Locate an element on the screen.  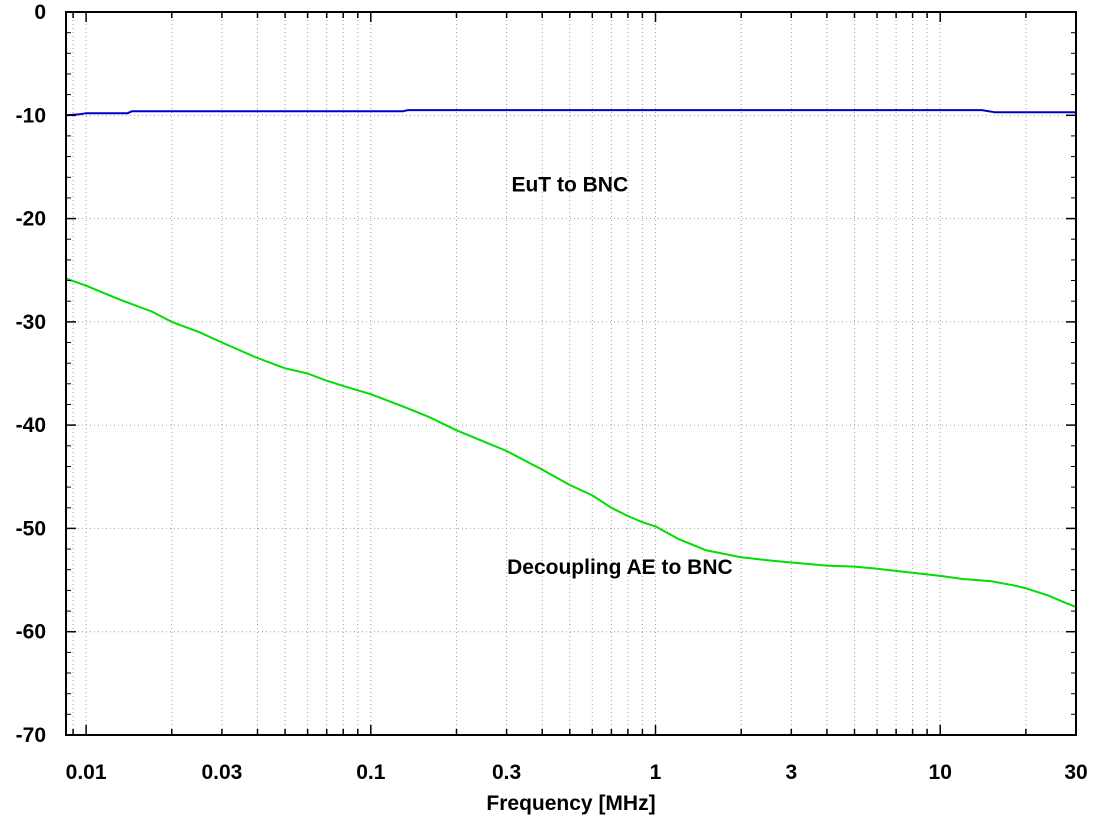
y-tick-label: 0 is located at coordinates (40, 12).